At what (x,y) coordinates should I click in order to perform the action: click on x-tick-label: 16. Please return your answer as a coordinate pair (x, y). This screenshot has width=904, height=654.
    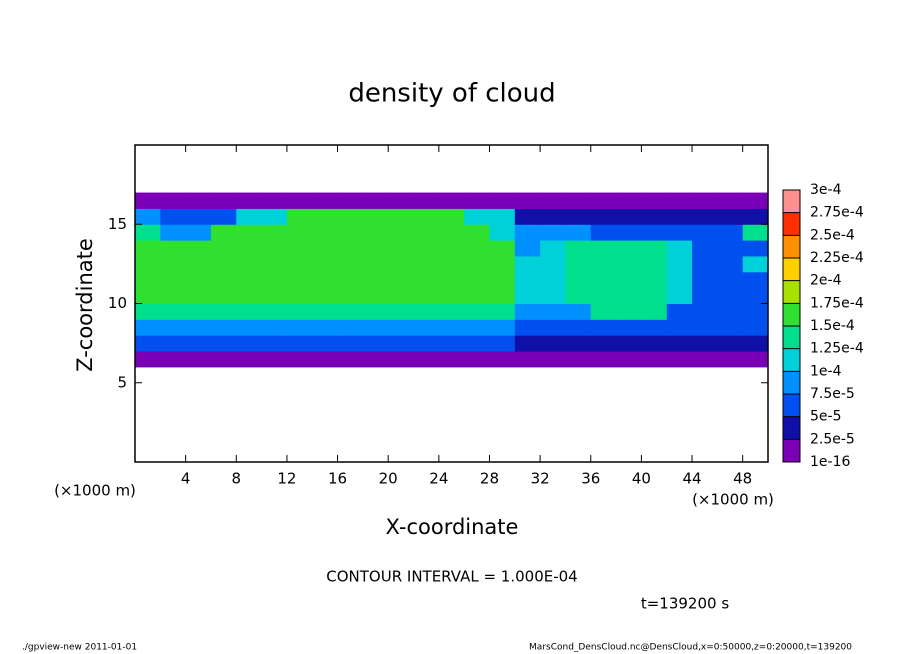
    Looking at the image, I should click on (337, 479).